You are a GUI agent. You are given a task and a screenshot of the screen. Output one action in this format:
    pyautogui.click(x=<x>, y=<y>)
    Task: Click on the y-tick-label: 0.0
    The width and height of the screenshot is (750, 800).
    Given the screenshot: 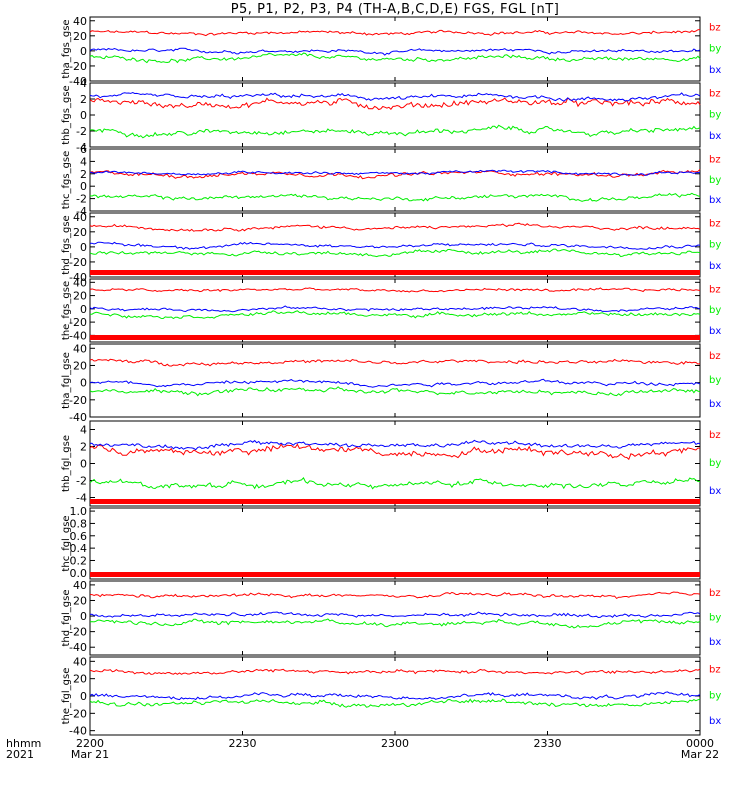 What is the action you would take?
    pyautogui.click(x=79, y=573)
    